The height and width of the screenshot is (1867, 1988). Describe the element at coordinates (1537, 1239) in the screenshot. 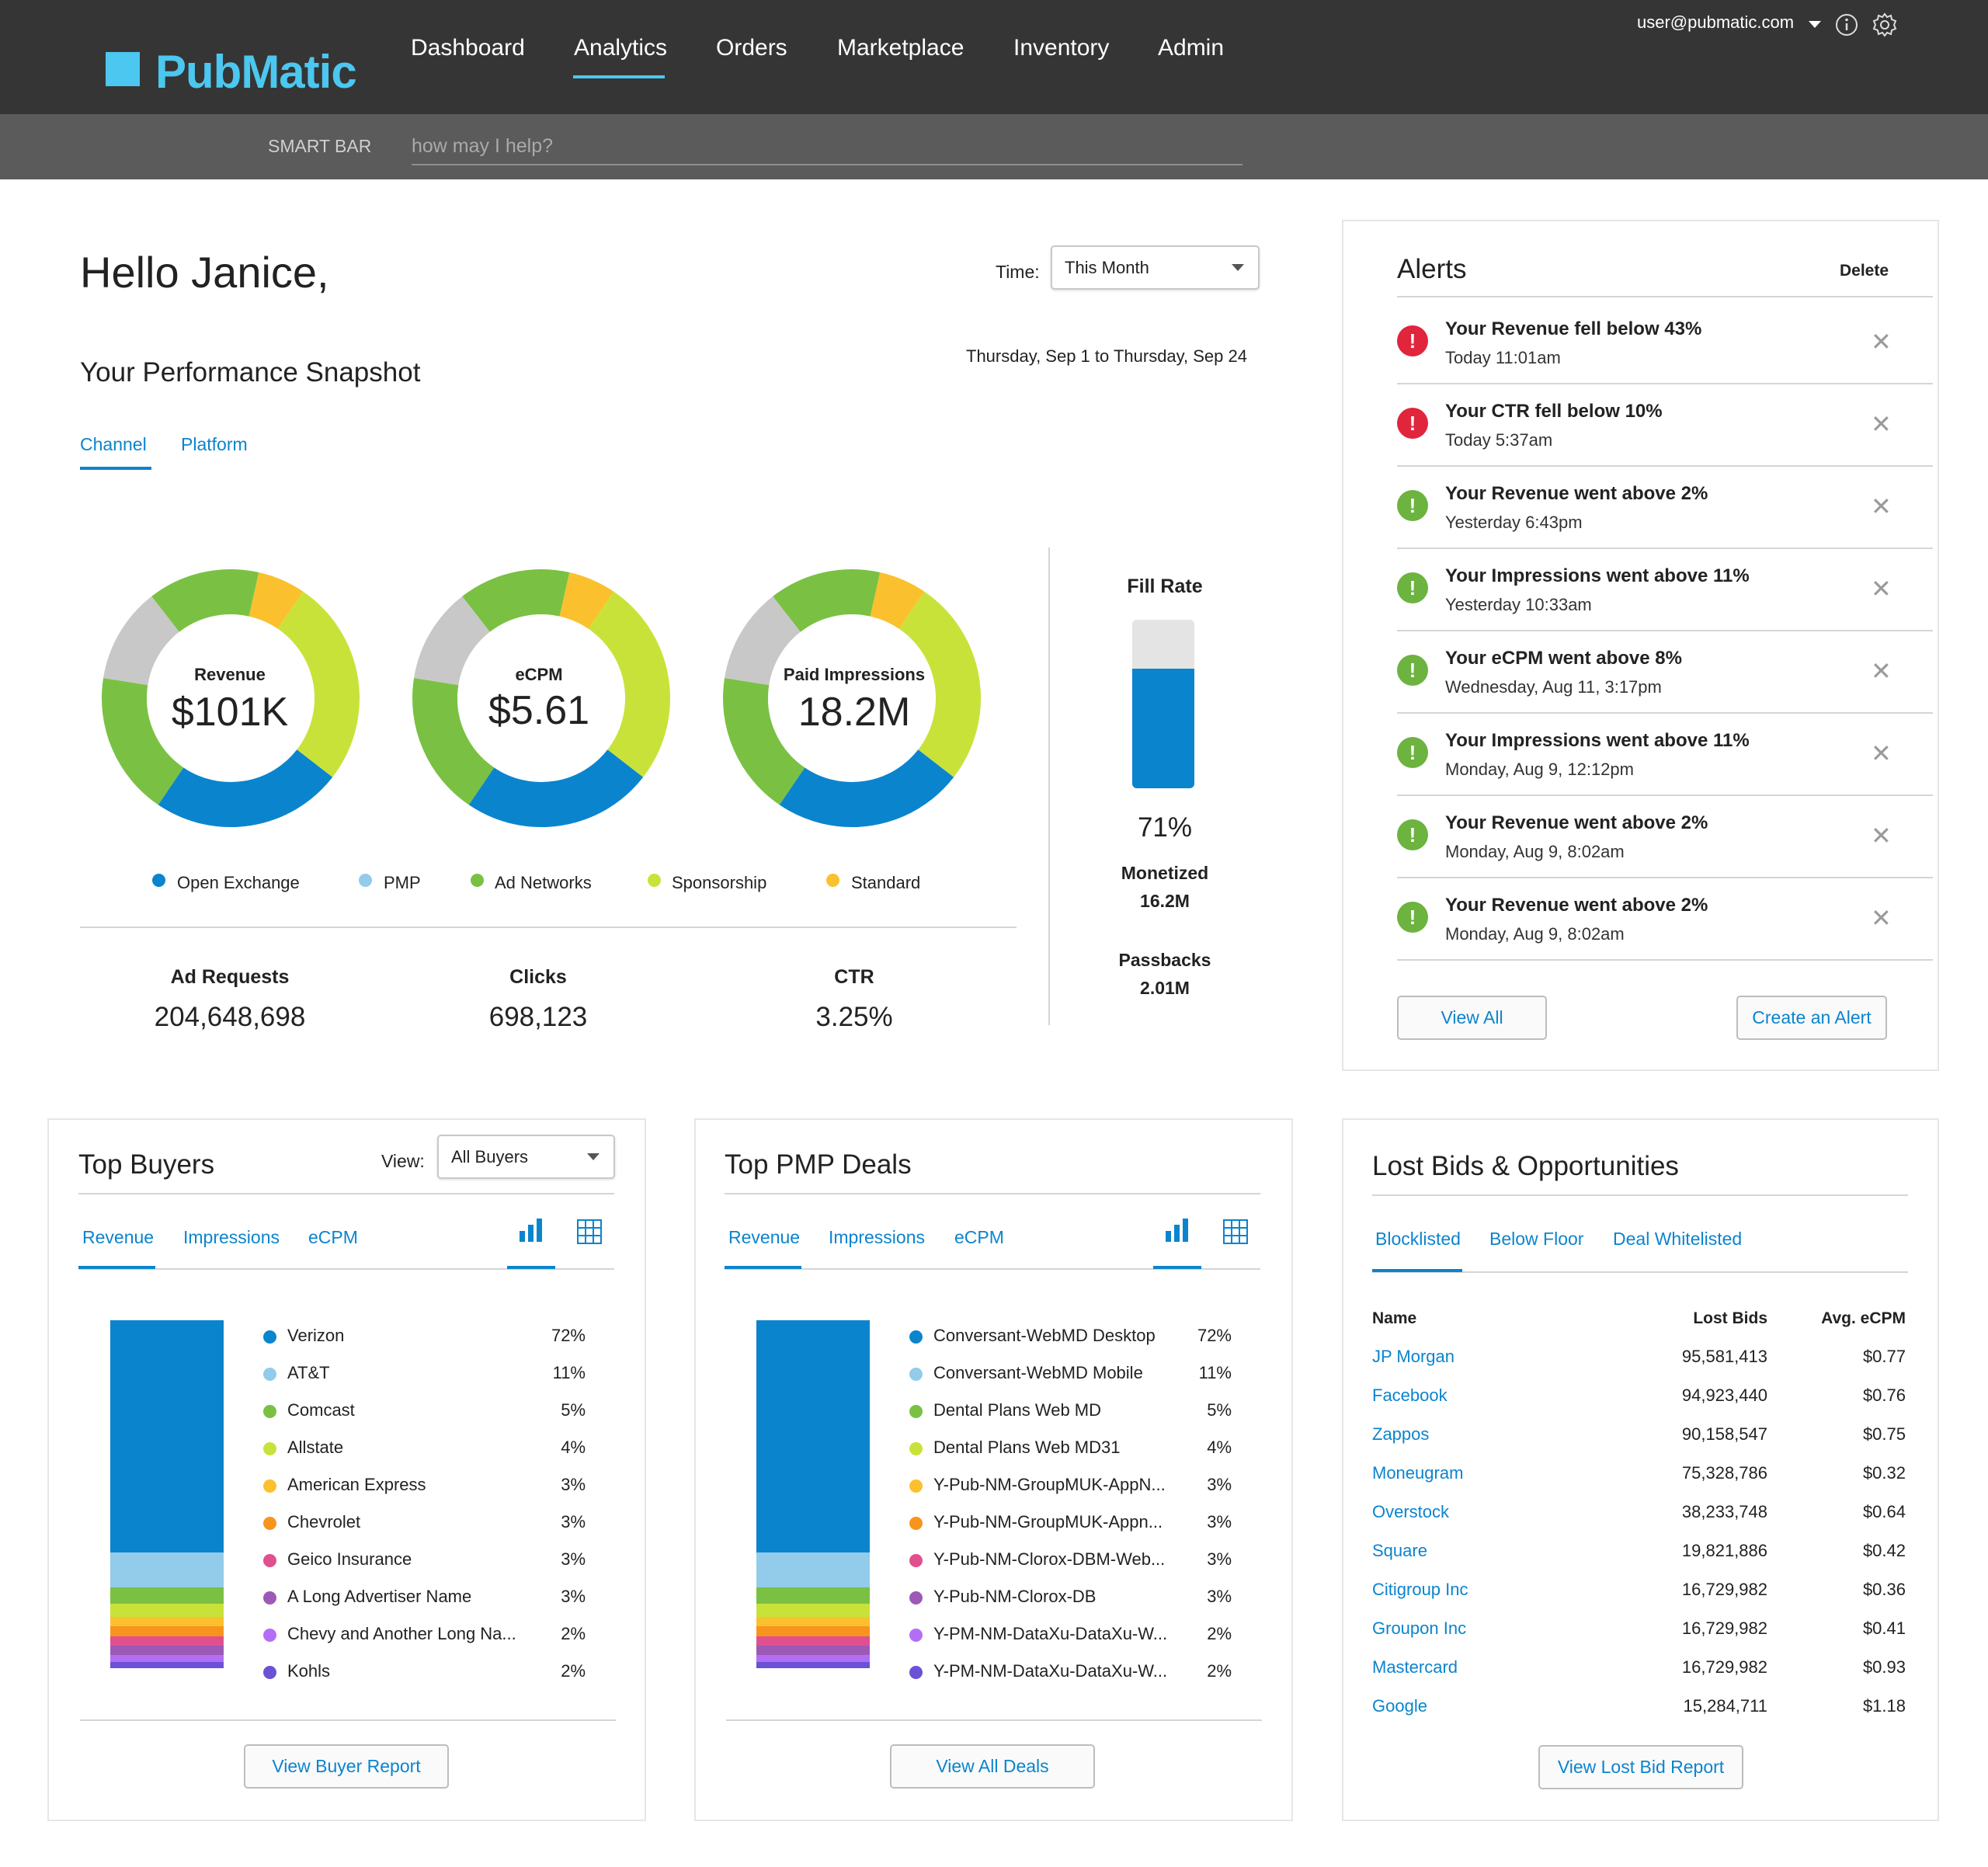

I see `lost-tab-below-floor: Below Floor` at that location.